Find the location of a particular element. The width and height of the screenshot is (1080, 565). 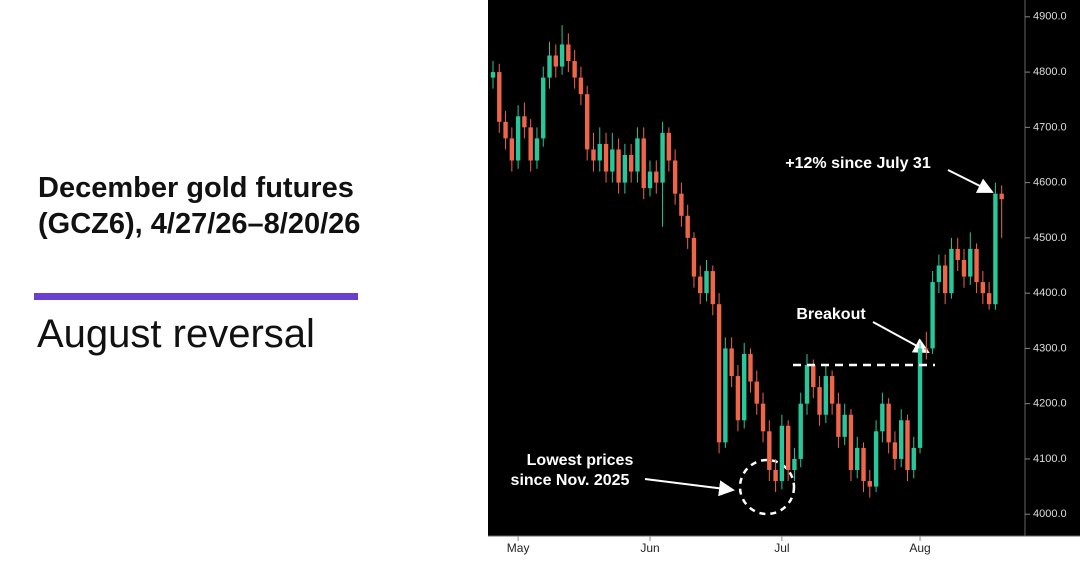

y-tick-label: 4300.0 is located at coordinates (1050, 348).